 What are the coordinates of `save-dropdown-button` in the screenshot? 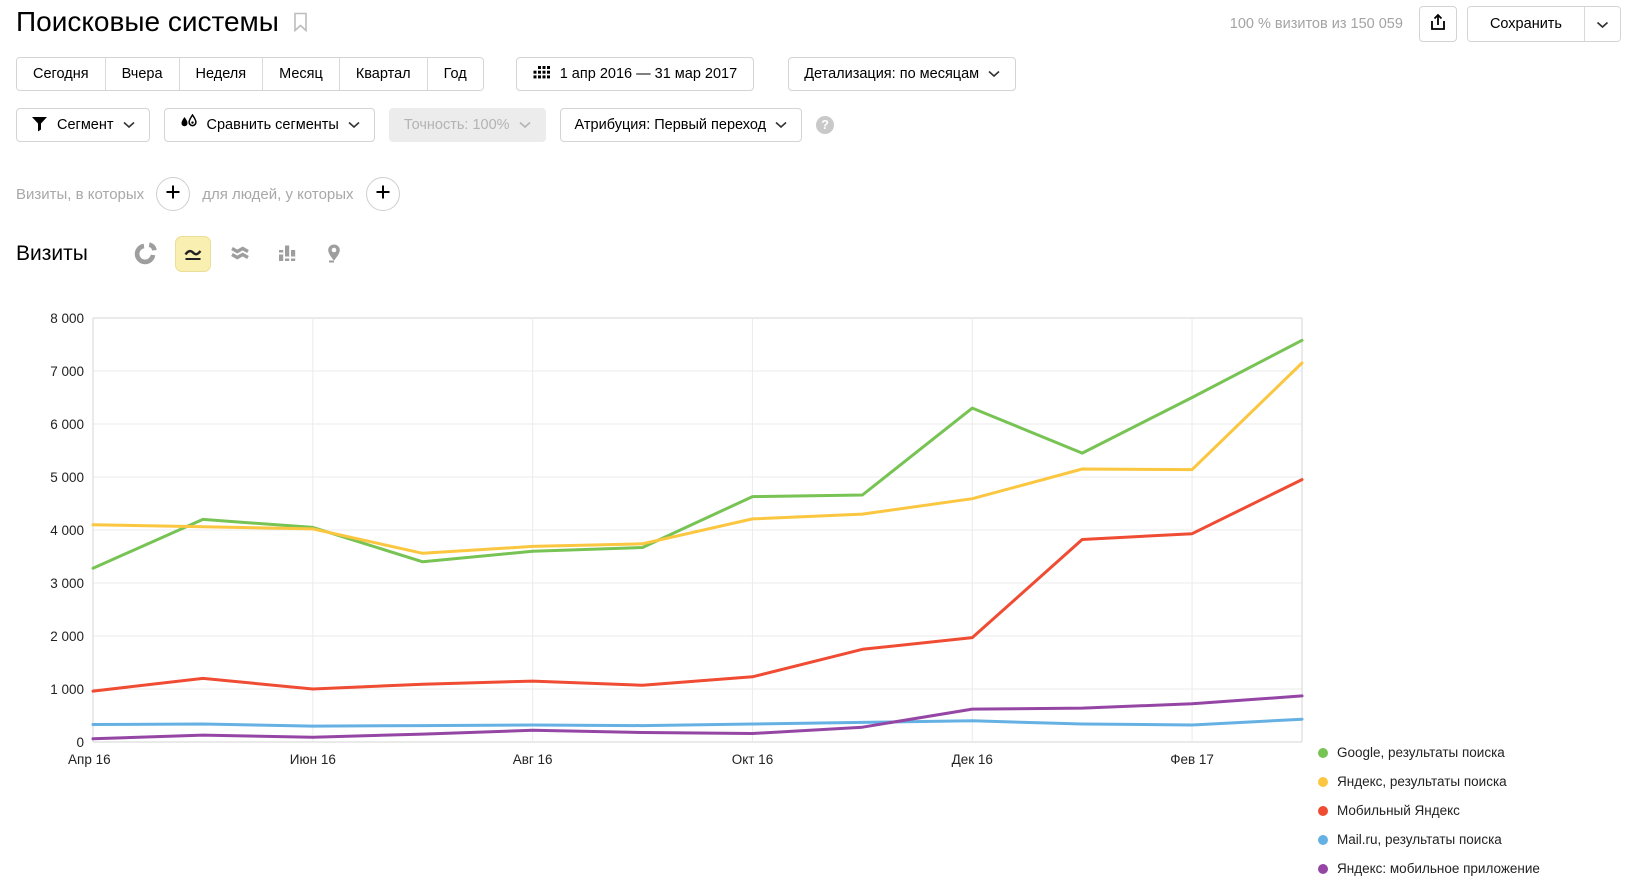 It's located at (1602, 24).